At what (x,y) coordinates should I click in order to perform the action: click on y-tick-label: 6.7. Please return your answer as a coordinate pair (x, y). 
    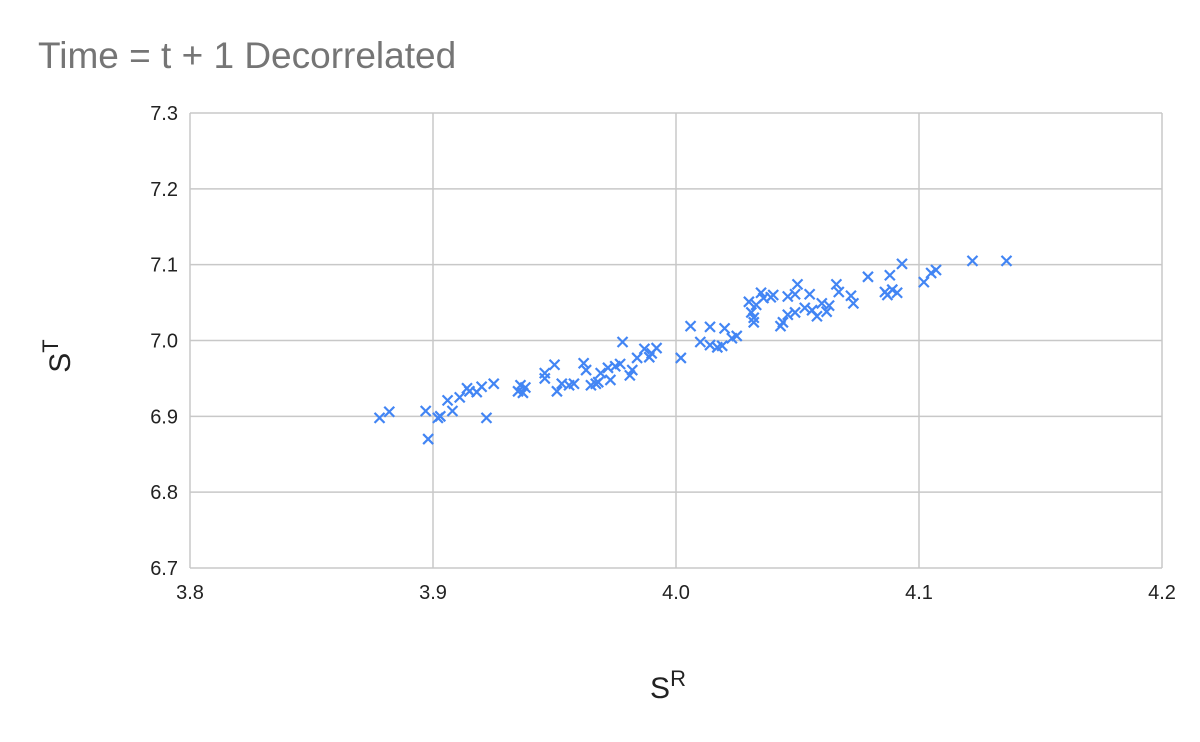
    Looking at the image, I should click on (164, 569).